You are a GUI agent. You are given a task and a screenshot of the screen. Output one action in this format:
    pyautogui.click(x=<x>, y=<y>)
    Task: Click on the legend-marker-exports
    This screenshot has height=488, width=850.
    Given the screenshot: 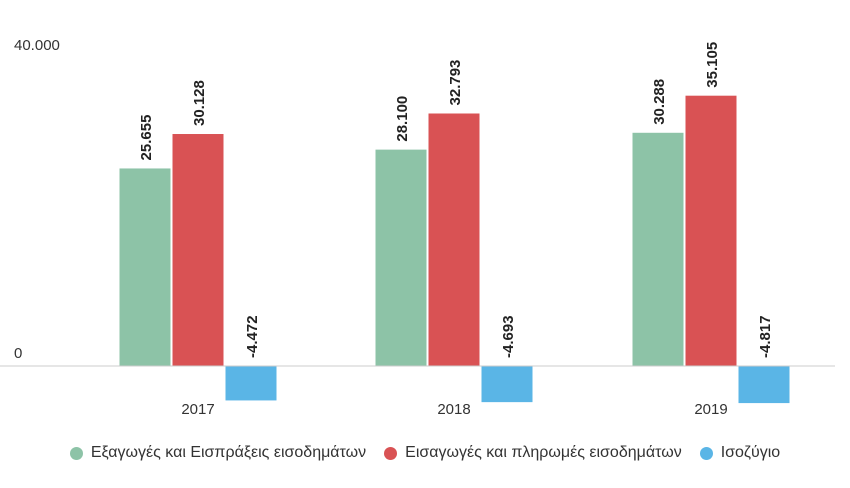 What is the action you would take?
    pyautogui.click(x=76, y=453)
    